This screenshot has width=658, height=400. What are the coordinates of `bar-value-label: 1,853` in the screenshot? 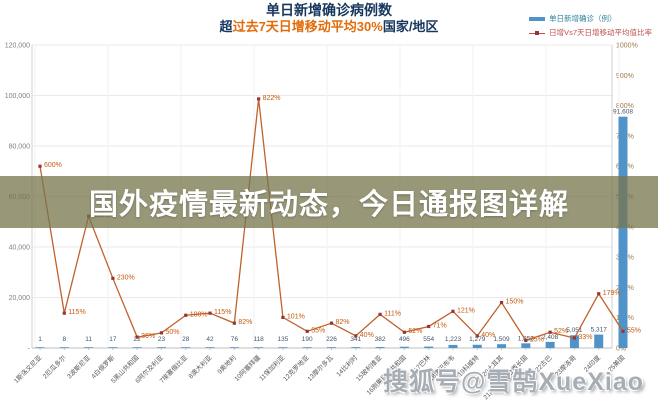 It's located at (526, 338).